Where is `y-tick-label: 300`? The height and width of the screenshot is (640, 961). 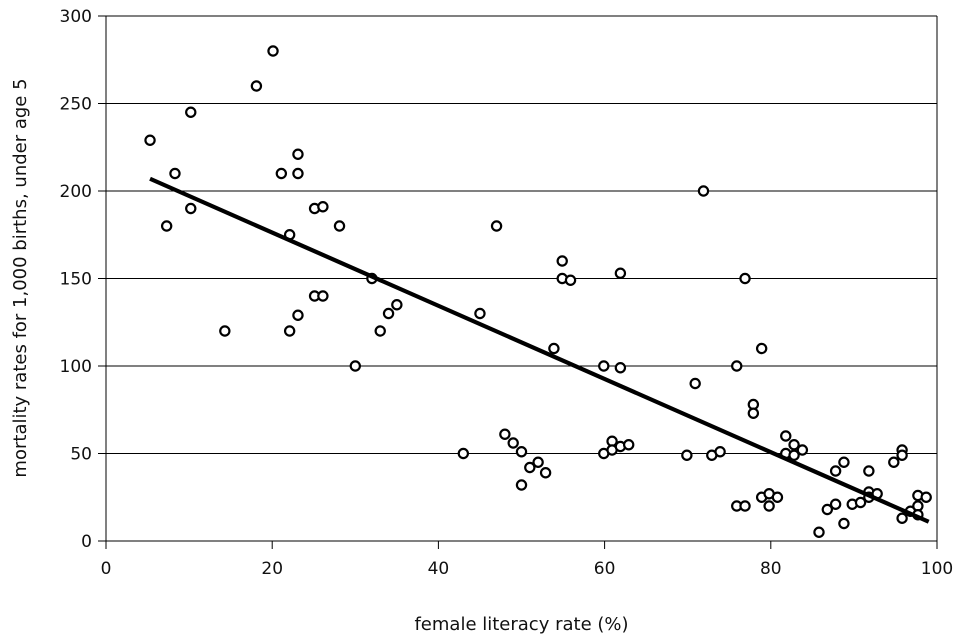
y-tick-label: 300 is located at coordinates (76, 17).